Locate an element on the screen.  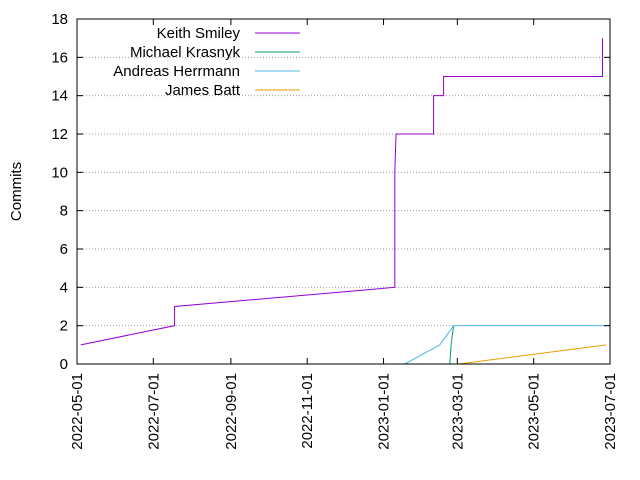
y-tick-label: 10 is located at coordinates (59, 172).